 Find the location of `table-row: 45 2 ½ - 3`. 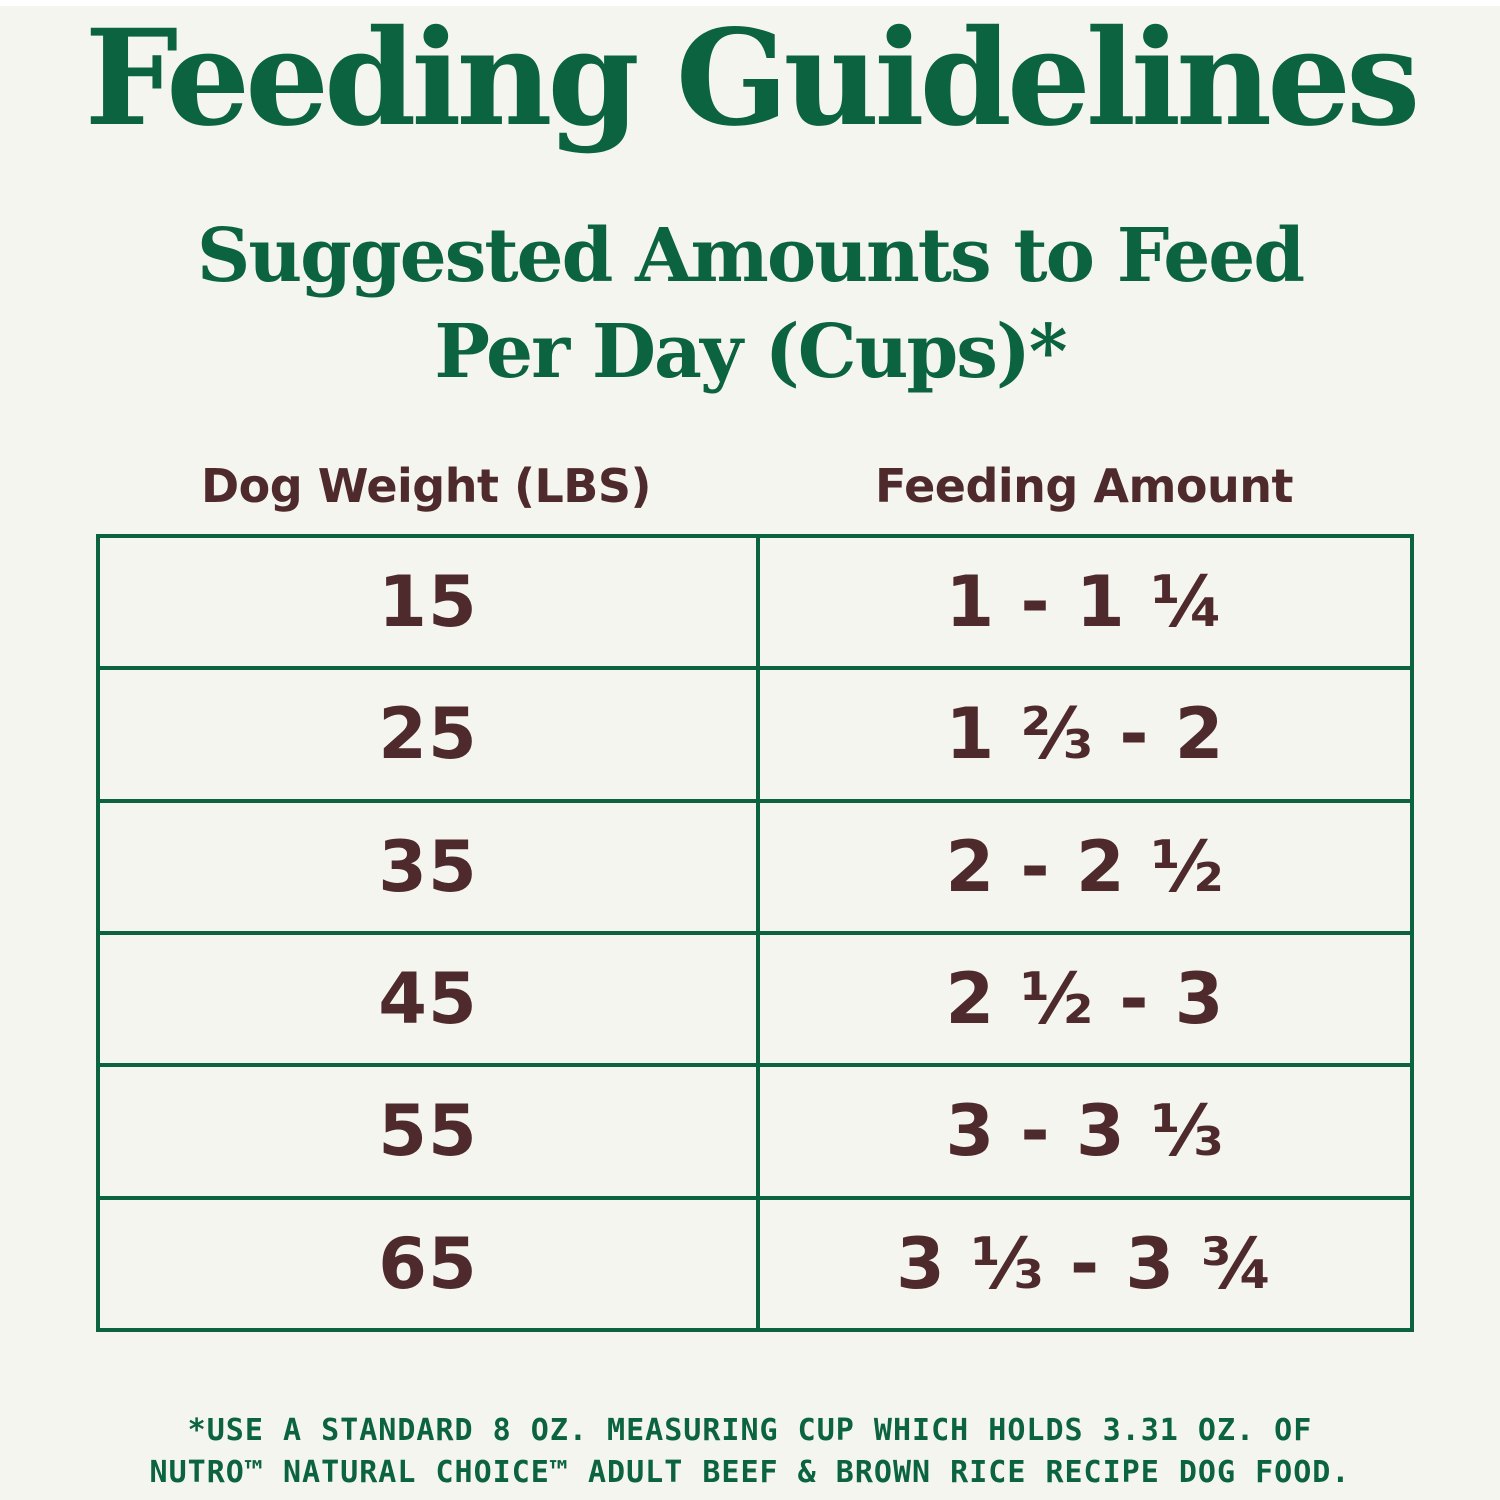

table-row: 45 2 ½ - 3 is located at coordinates (755, 999).